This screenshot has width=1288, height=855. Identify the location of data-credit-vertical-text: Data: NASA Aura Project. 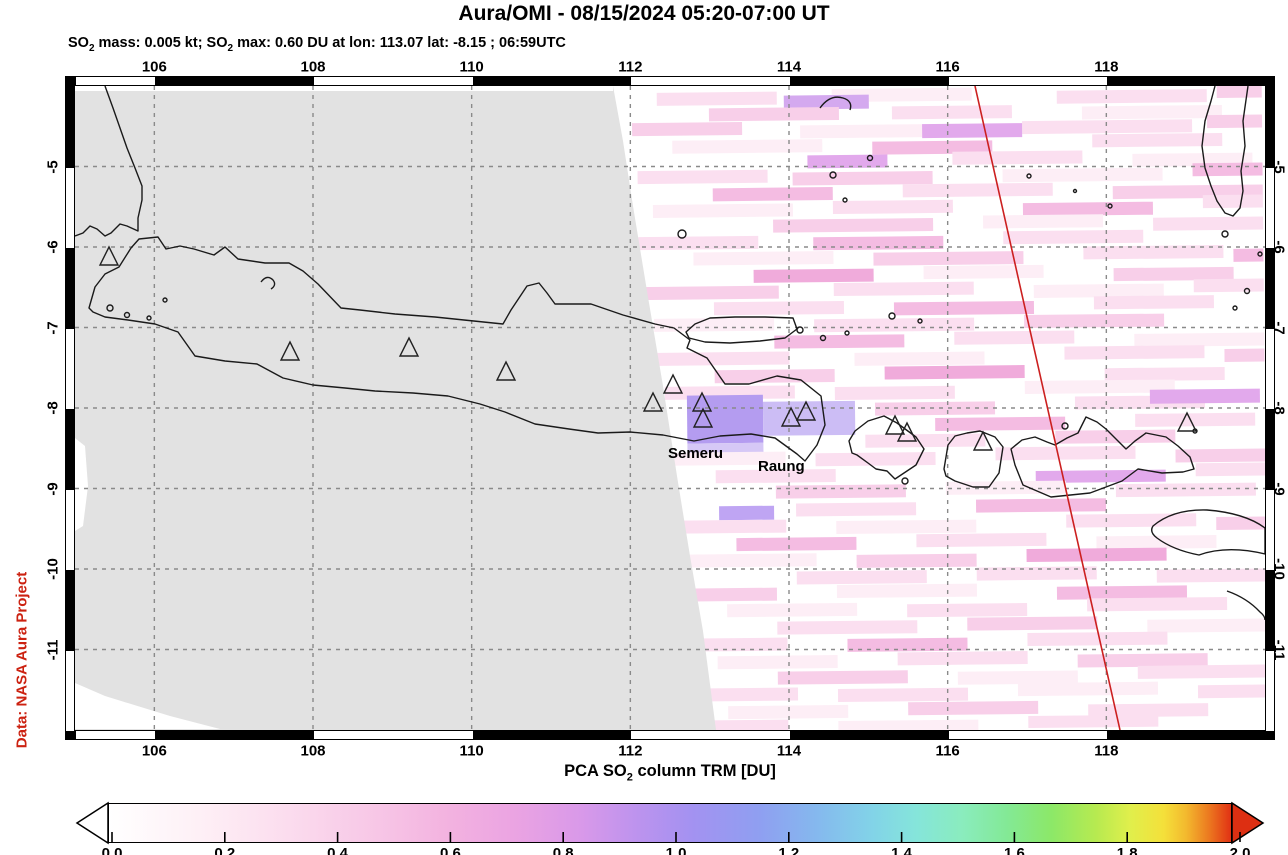
(22, 660).